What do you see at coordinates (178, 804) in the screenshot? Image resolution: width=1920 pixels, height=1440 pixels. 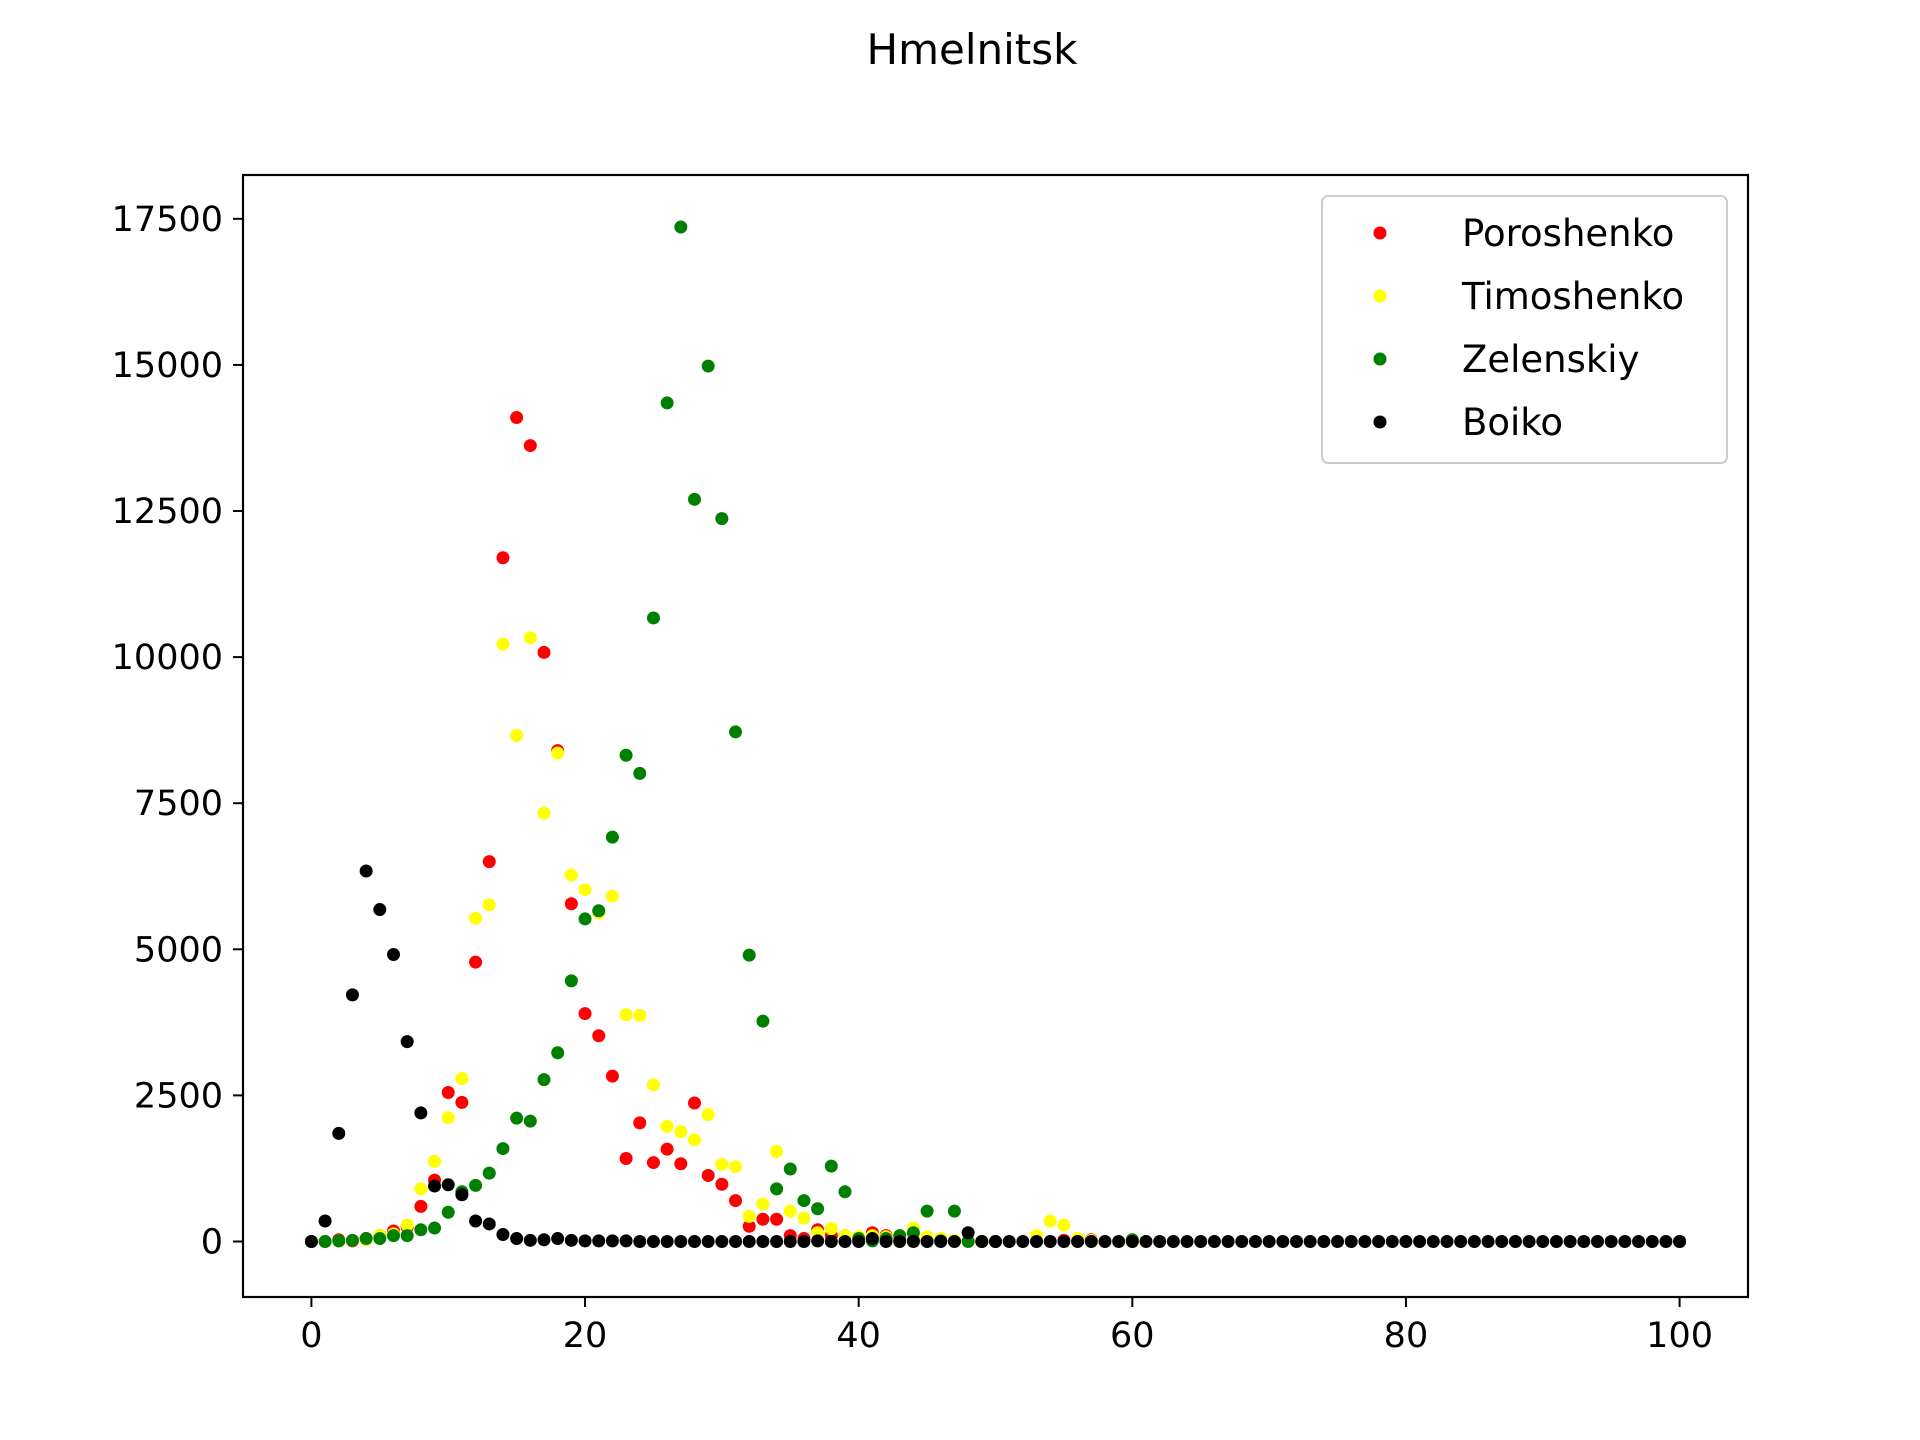 I see `y-tick-label: 7500` at bounding box center [178, 804].